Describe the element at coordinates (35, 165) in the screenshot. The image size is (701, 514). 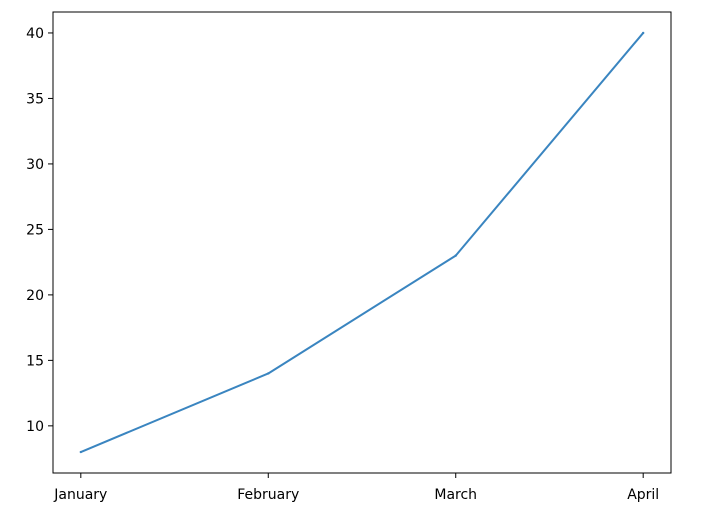
I see `y-tick-label: 30` at that location.